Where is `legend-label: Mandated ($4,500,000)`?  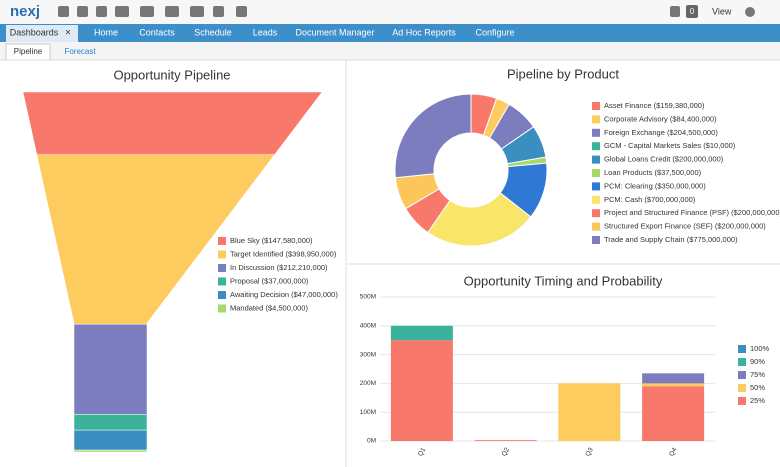
legend-label: Mandated ($4,500,000) is located at coordinates (269, 307).